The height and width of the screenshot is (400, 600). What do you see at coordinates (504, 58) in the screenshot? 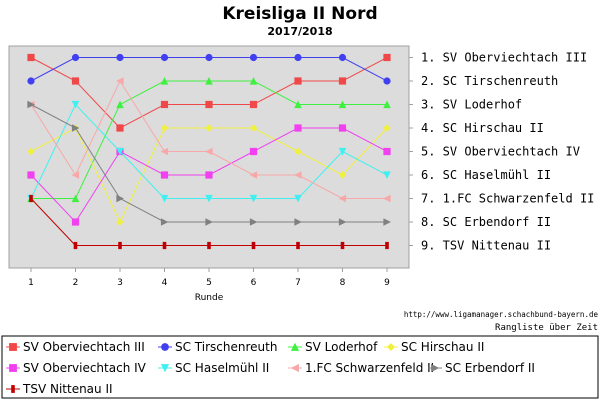
I see `rank-label: 1. SV Oberviechtach III` at bounding box center [504, 58].